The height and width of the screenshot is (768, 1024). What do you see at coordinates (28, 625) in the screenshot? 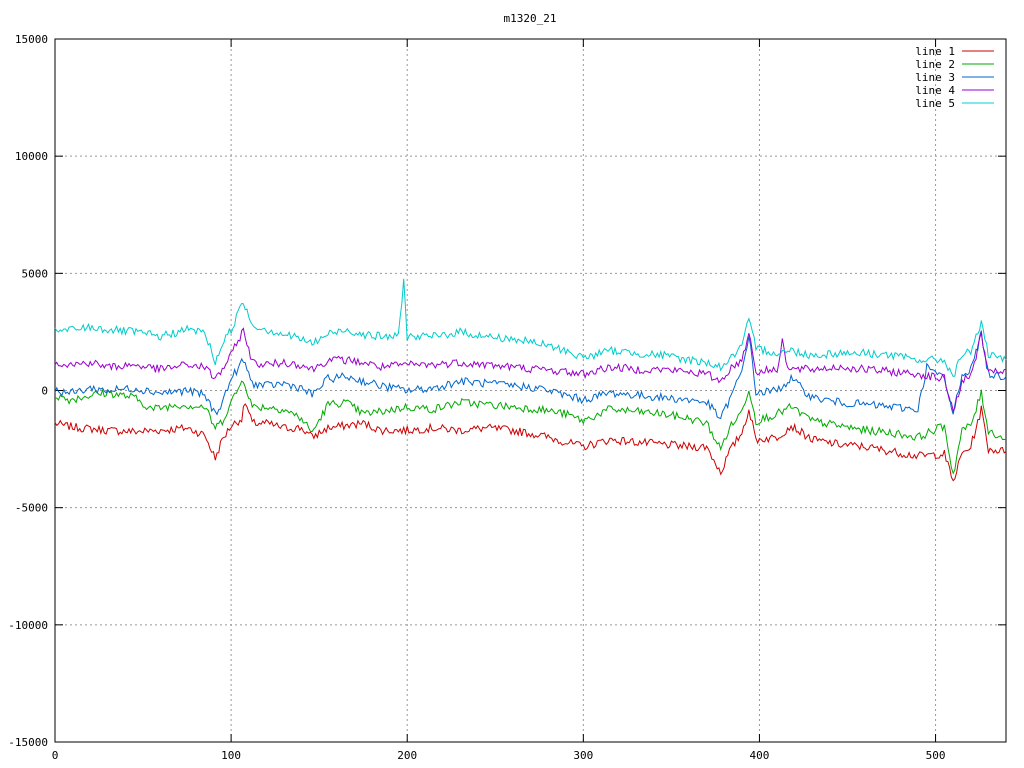
I see `y-tick-label: -10000` at bounding box center [28, 625].